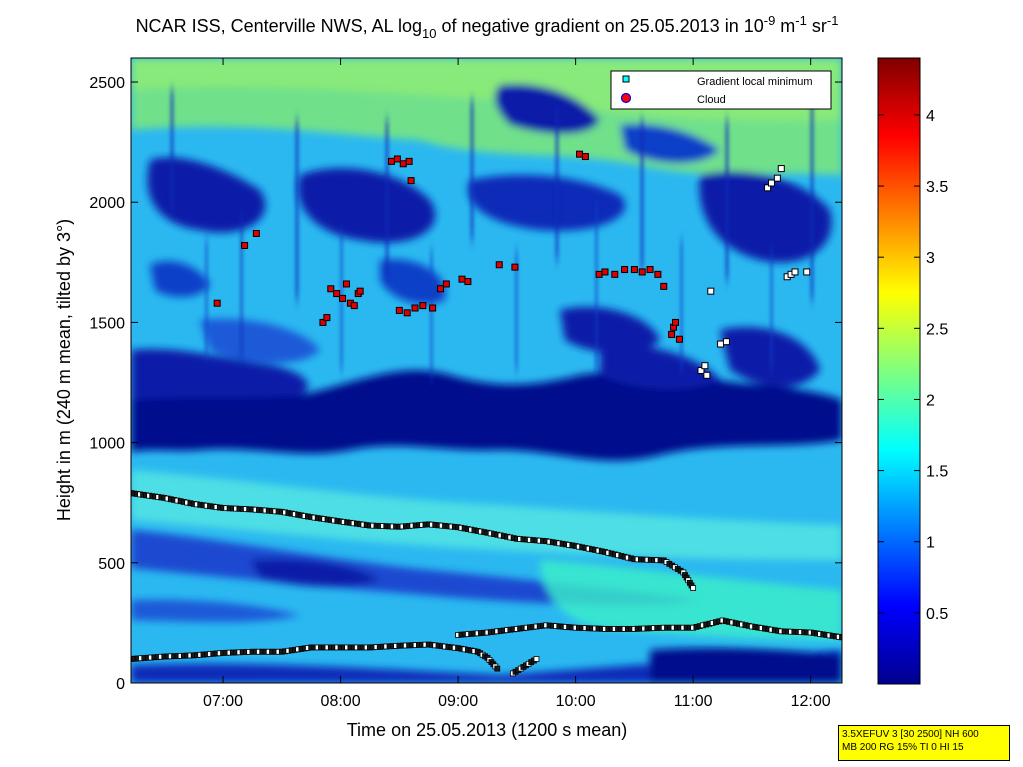 The width and height of the screenshot is (1023, 767). I want to click on colorbar-tick-label: 3, so click(930, 258).